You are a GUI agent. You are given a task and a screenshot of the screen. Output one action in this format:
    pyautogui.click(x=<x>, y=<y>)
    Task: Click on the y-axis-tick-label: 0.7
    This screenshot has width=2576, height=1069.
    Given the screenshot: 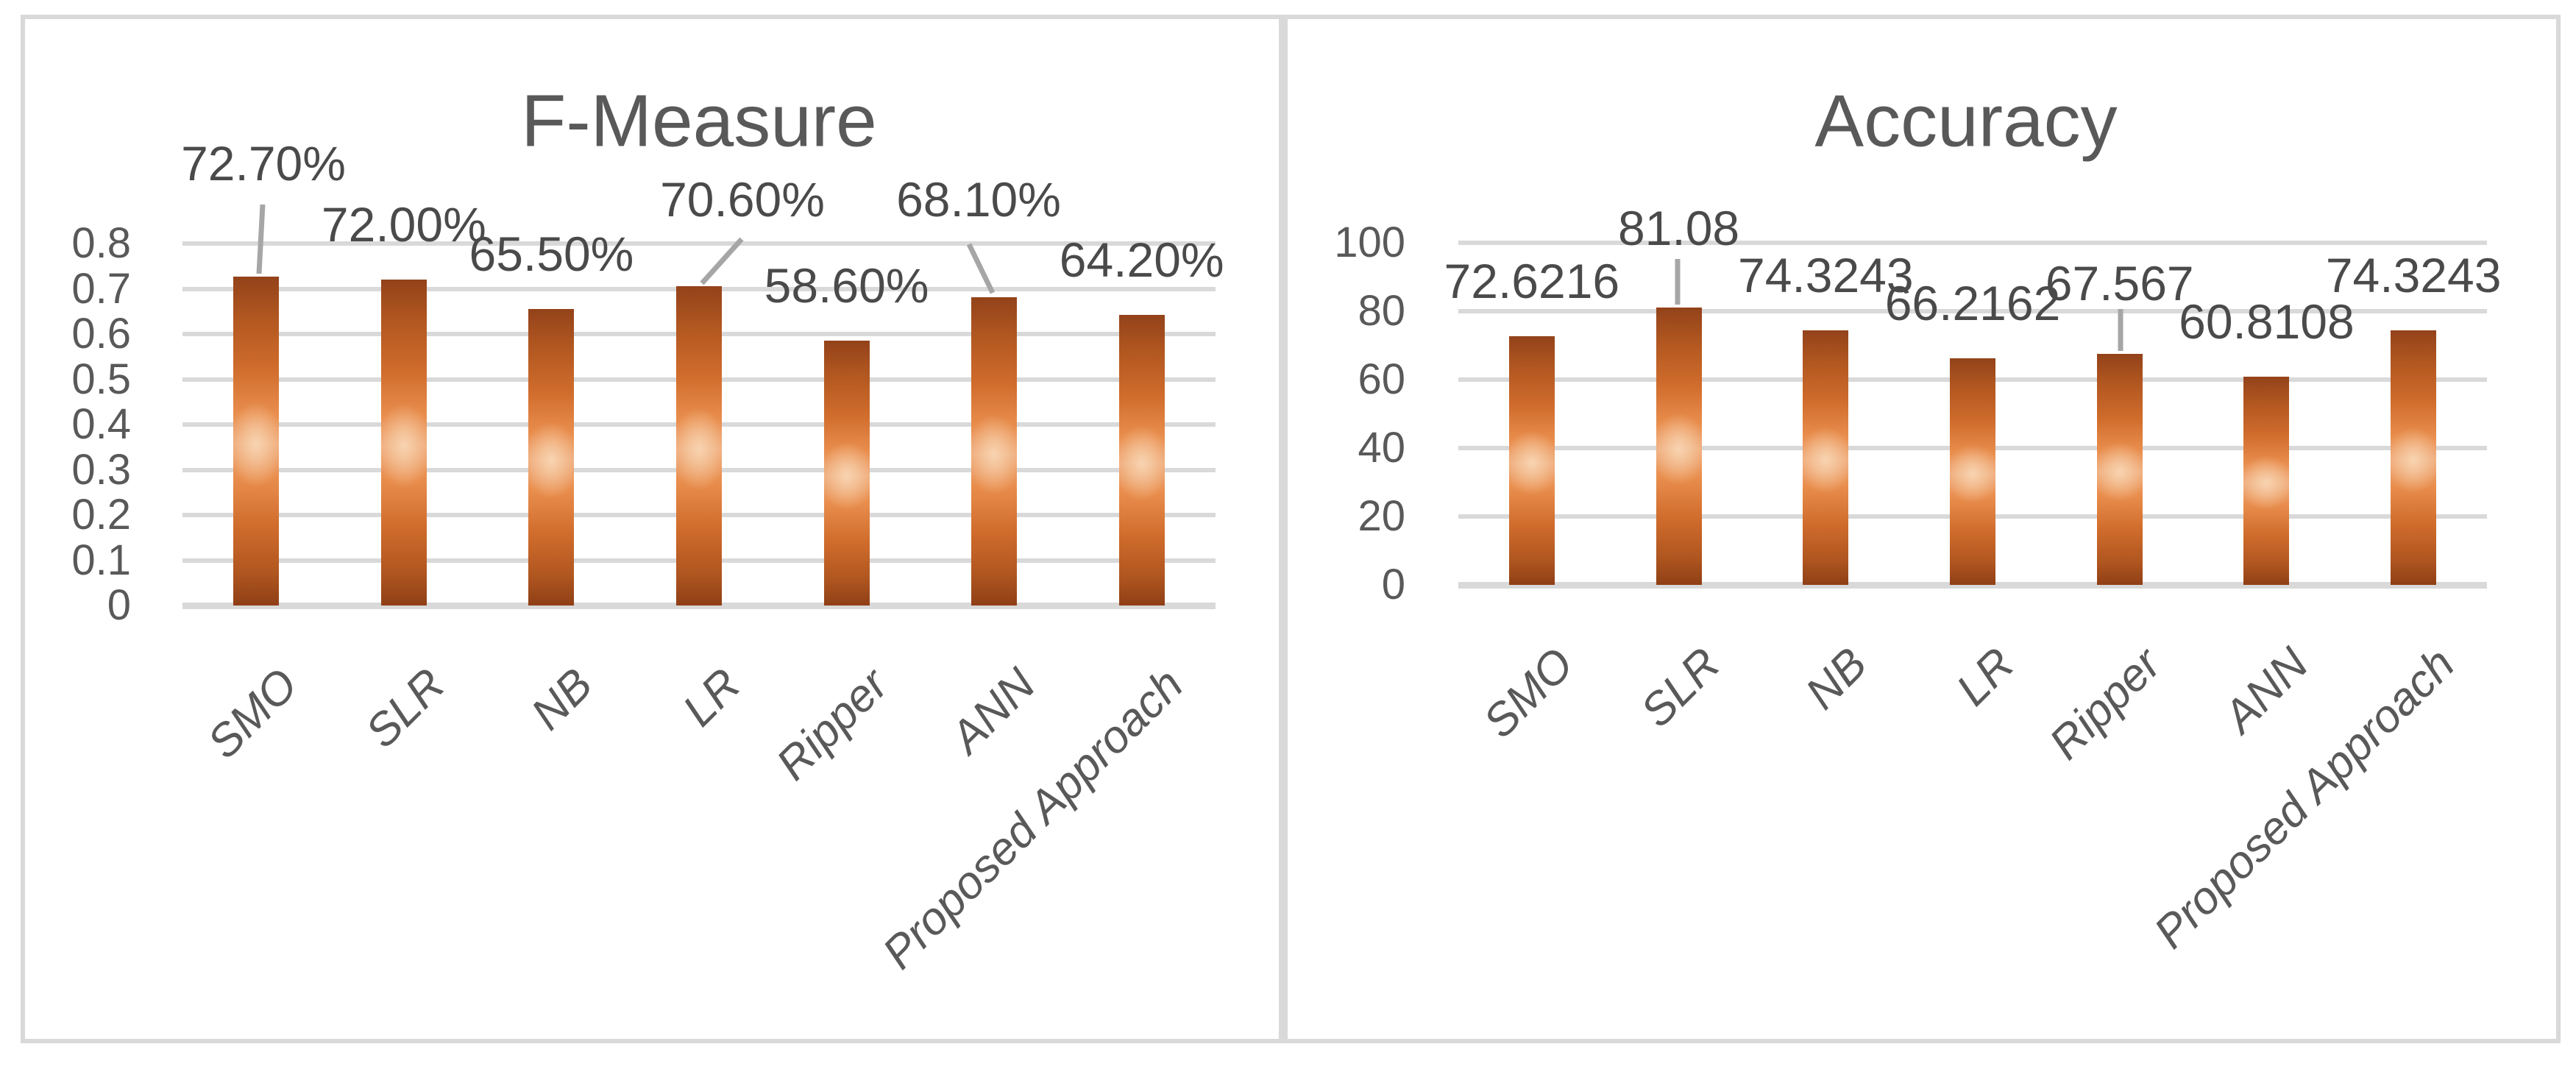 What is the action you would take?
    pyautogui.click(x=101, y=288)
    